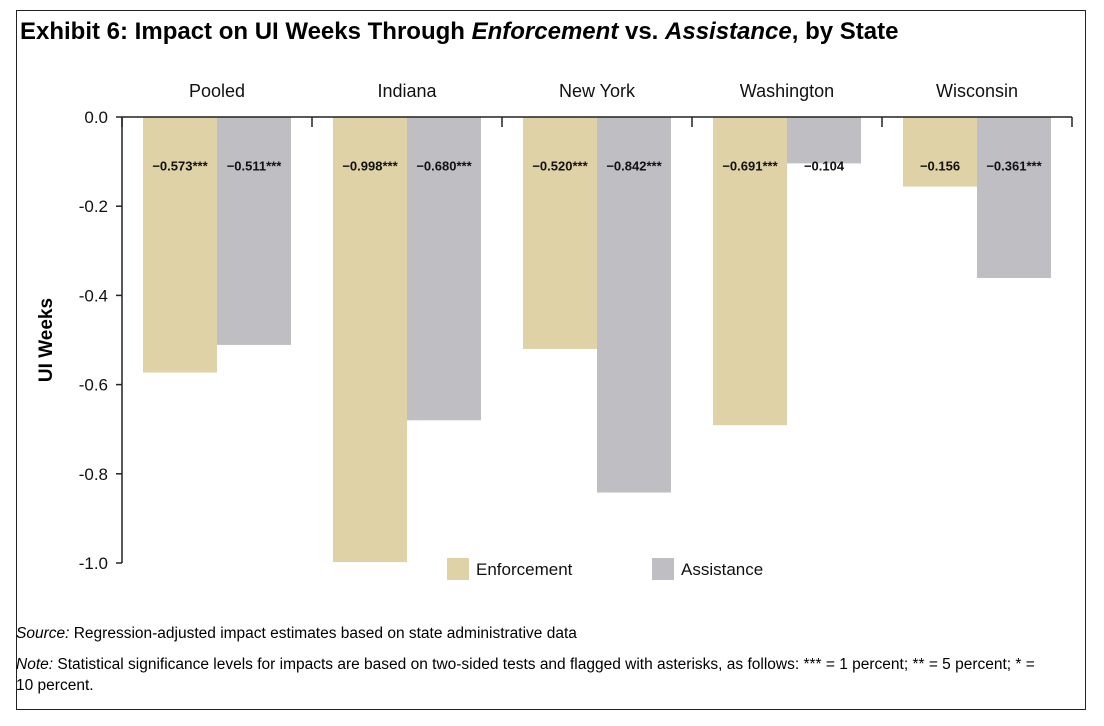 The image size is (1104, 726). Describe the element at coordinates (407, 91) in the screenshot. I see `category-label: Indiana` at that location.